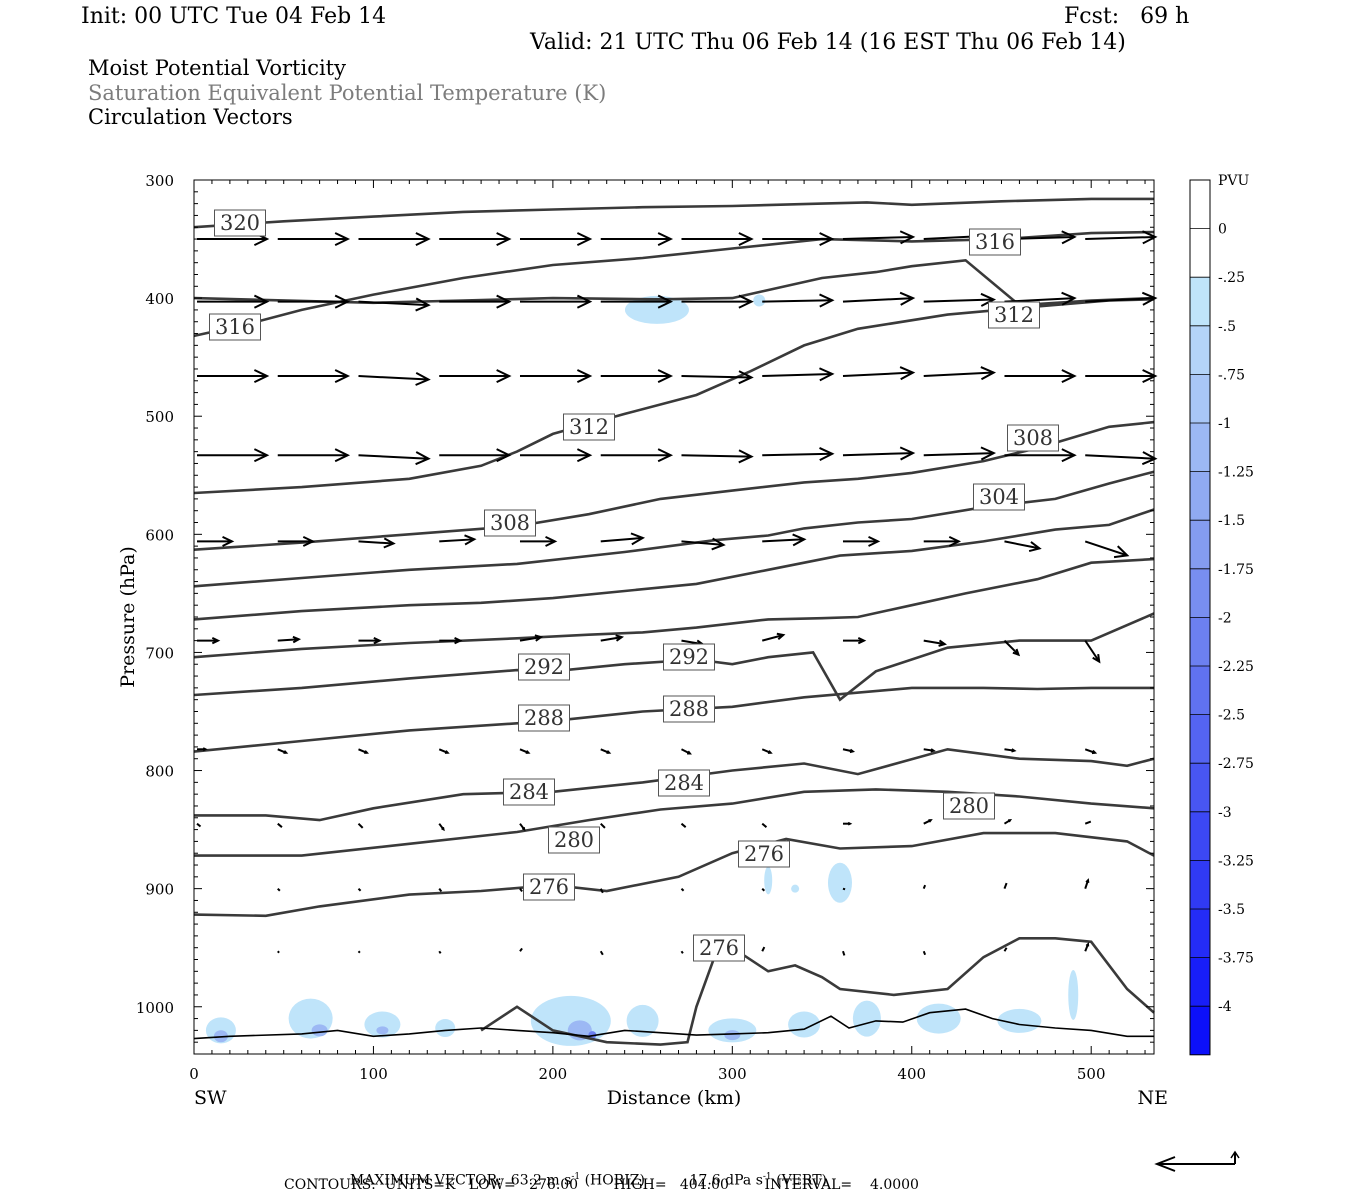  What do you see at coordinates (1225, 1007) in the screenshot?
I see `colorbar-label: -4` at bounding box center [1225, 1007].